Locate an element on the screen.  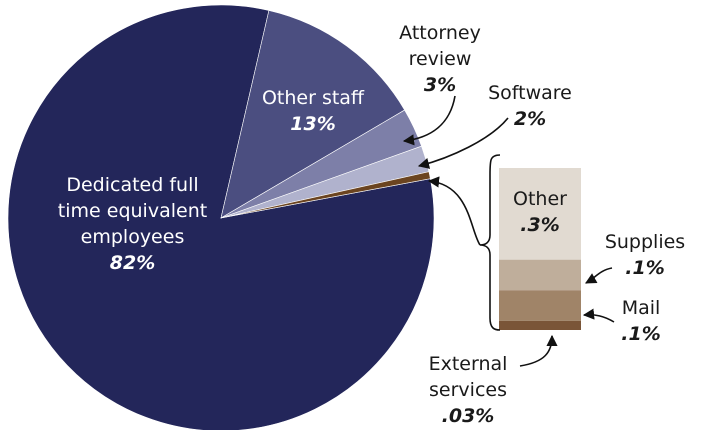
label-name: Attorney review is located at coordinates (440, 46).